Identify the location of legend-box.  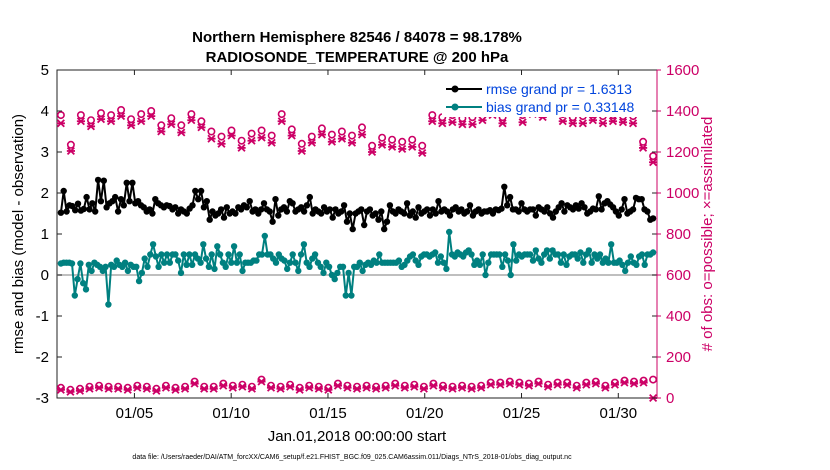
(542, 98).